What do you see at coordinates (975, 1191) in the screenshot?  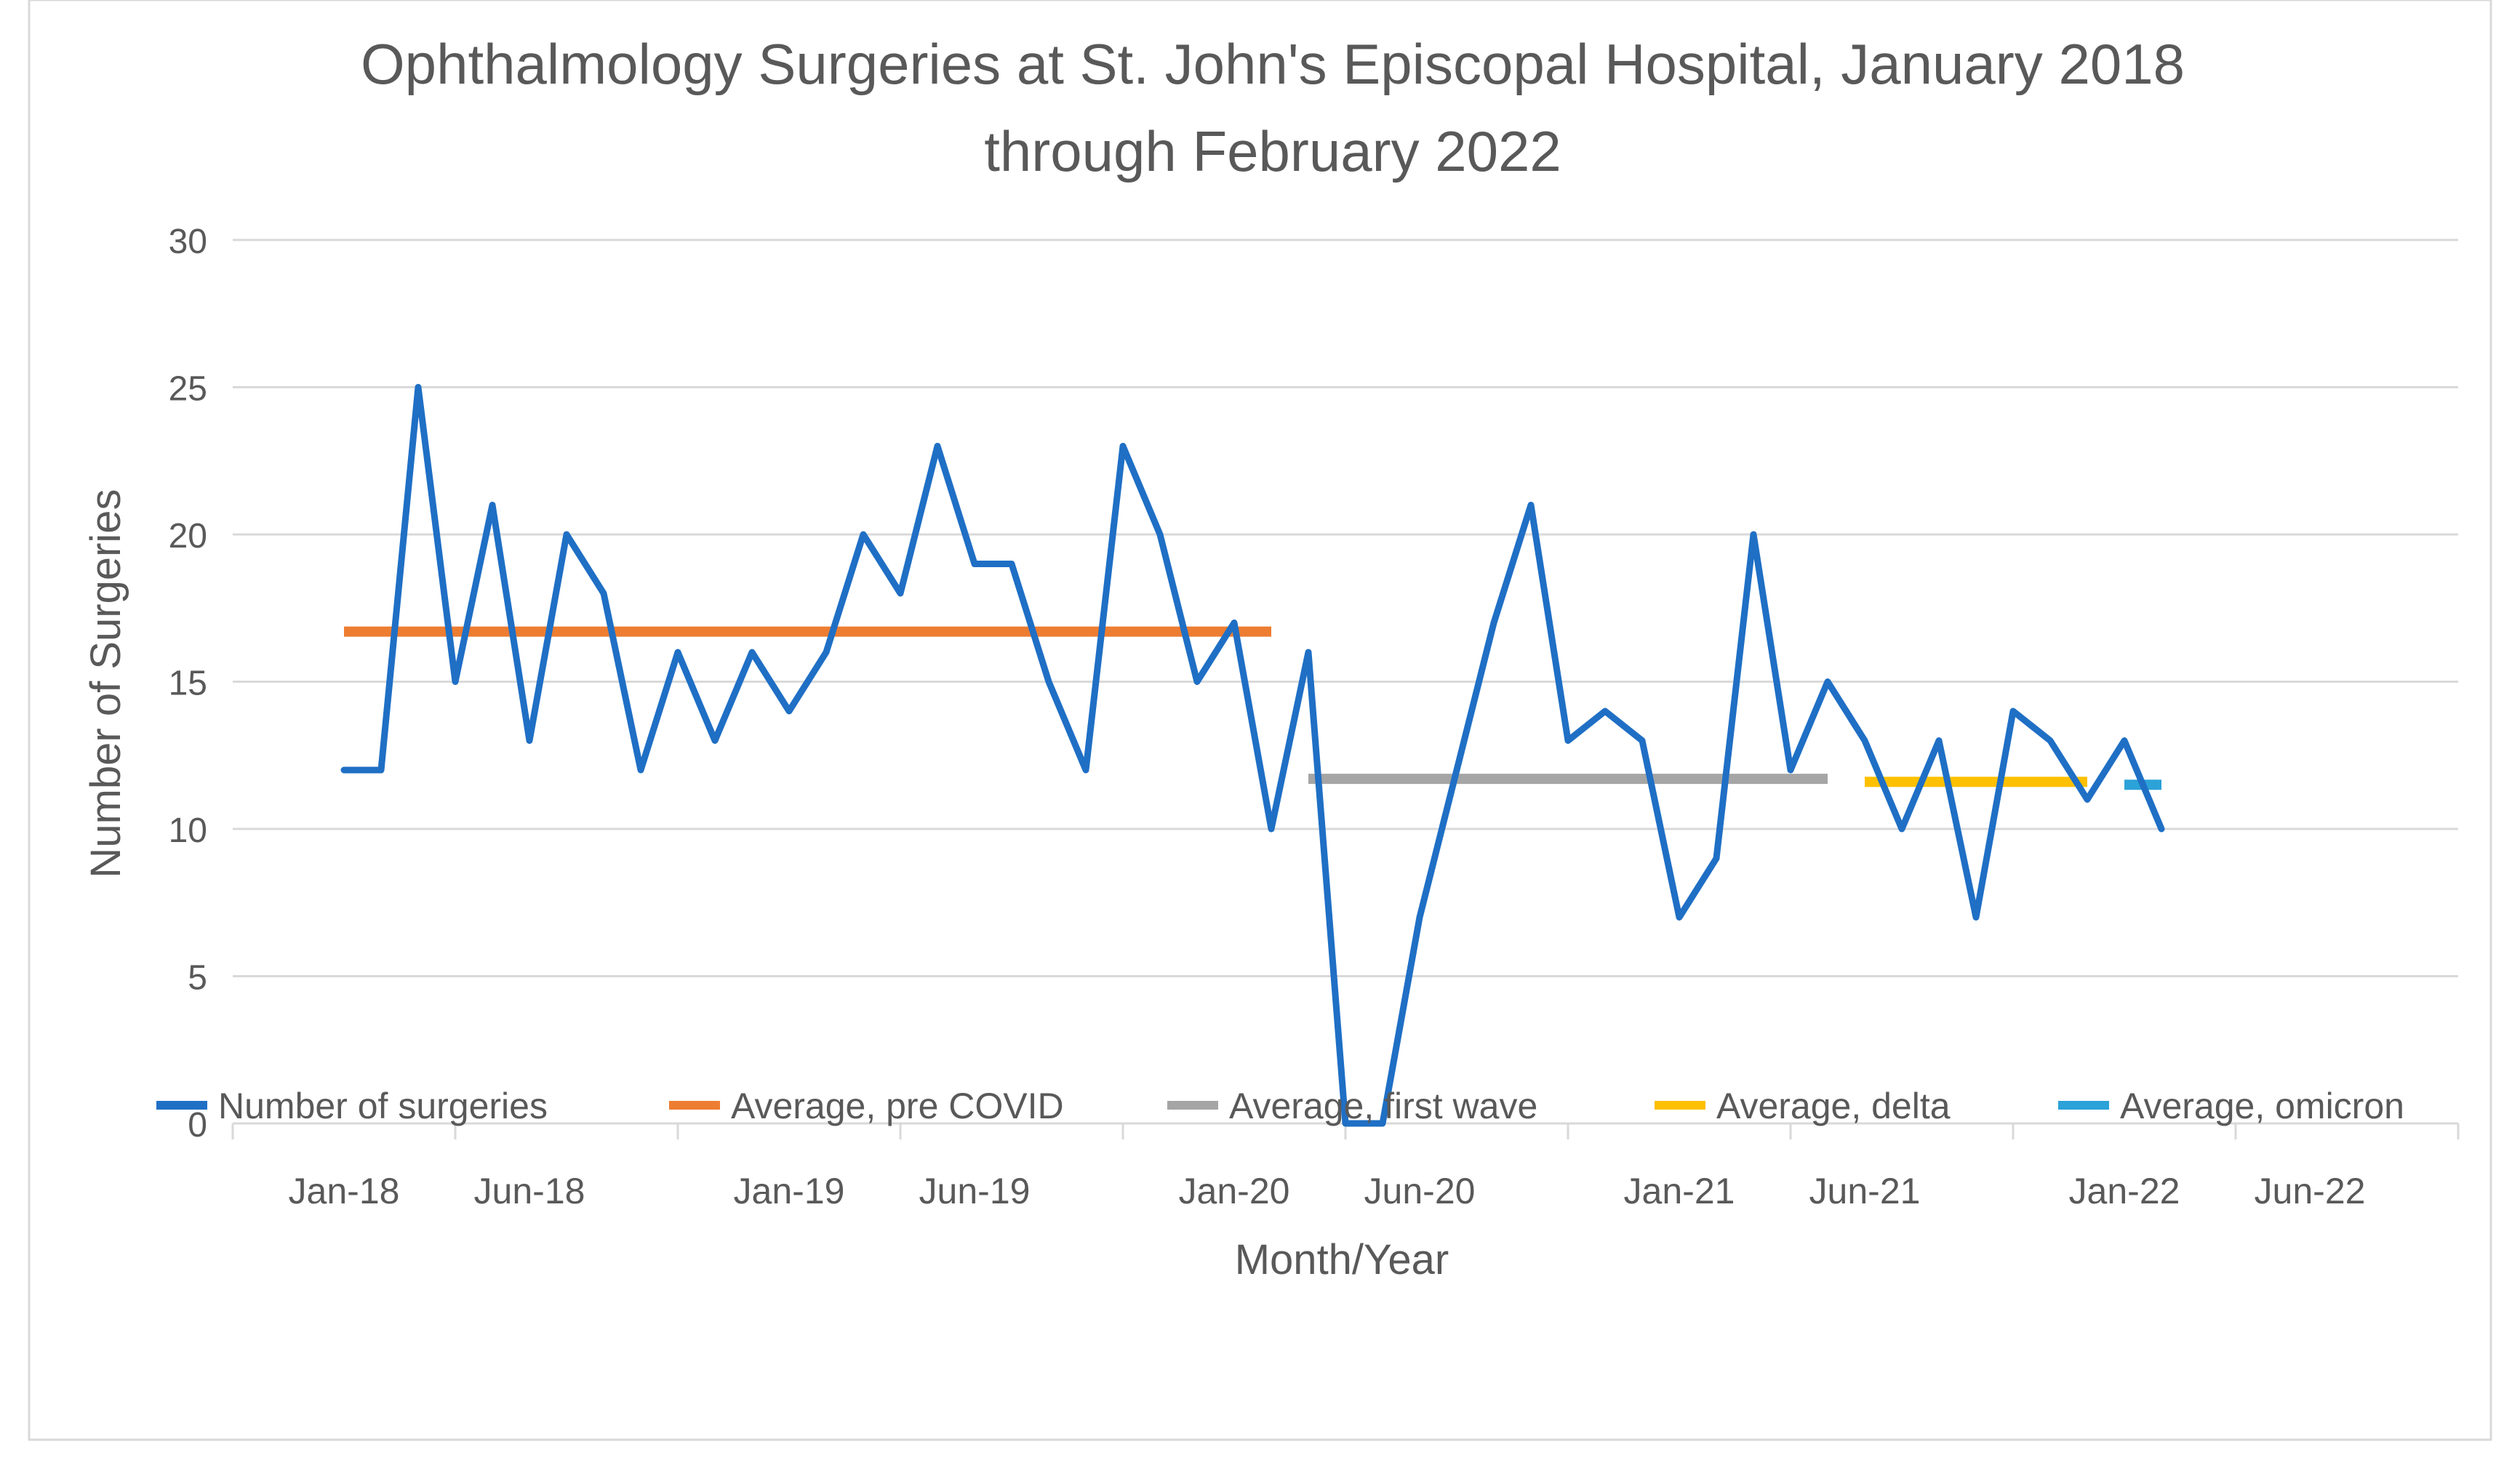 I see `x-tick-label-Jun-19: Jun-19` at bounding box center [975, 1191].